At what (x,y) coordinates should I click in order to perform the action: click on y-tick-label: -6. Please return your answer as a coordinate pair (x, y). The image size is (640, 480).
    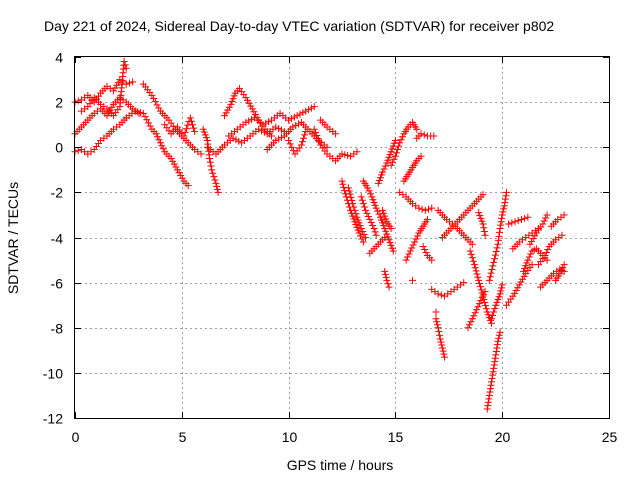
    Looking at the image, I should click on (57, 284).